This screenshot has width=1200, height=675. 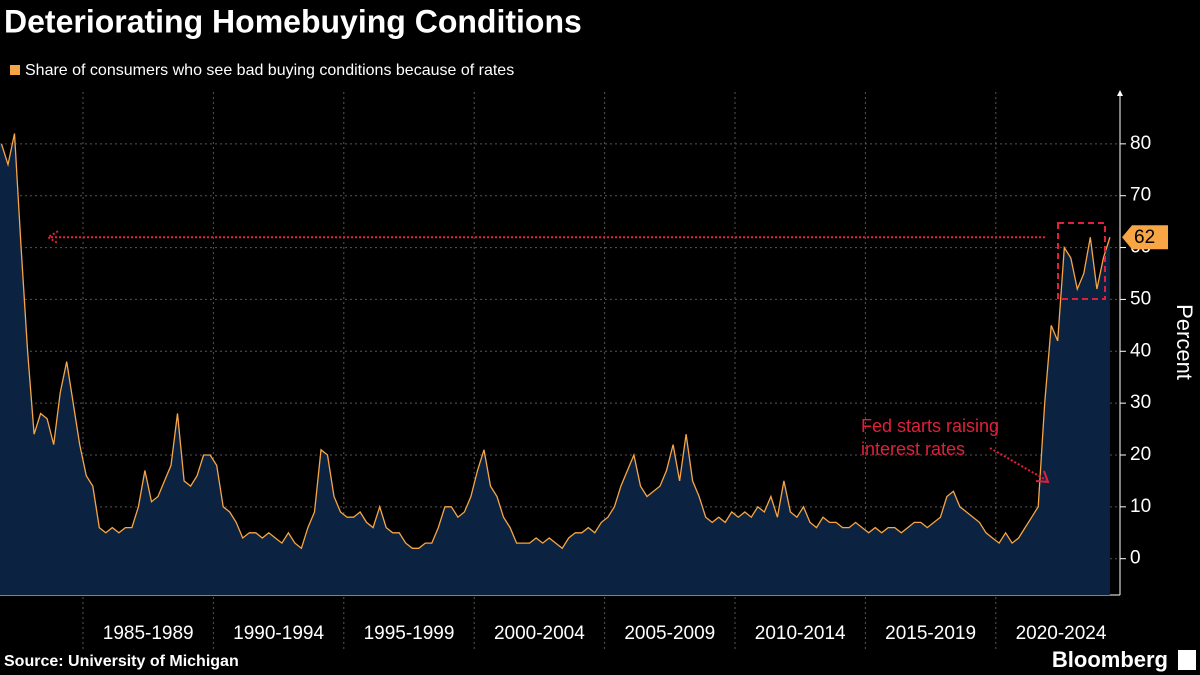 What do you see at coordinates (1018, 464) in the screenshot?
I see `annotation-arrow` at bounding box center [1018, 464].